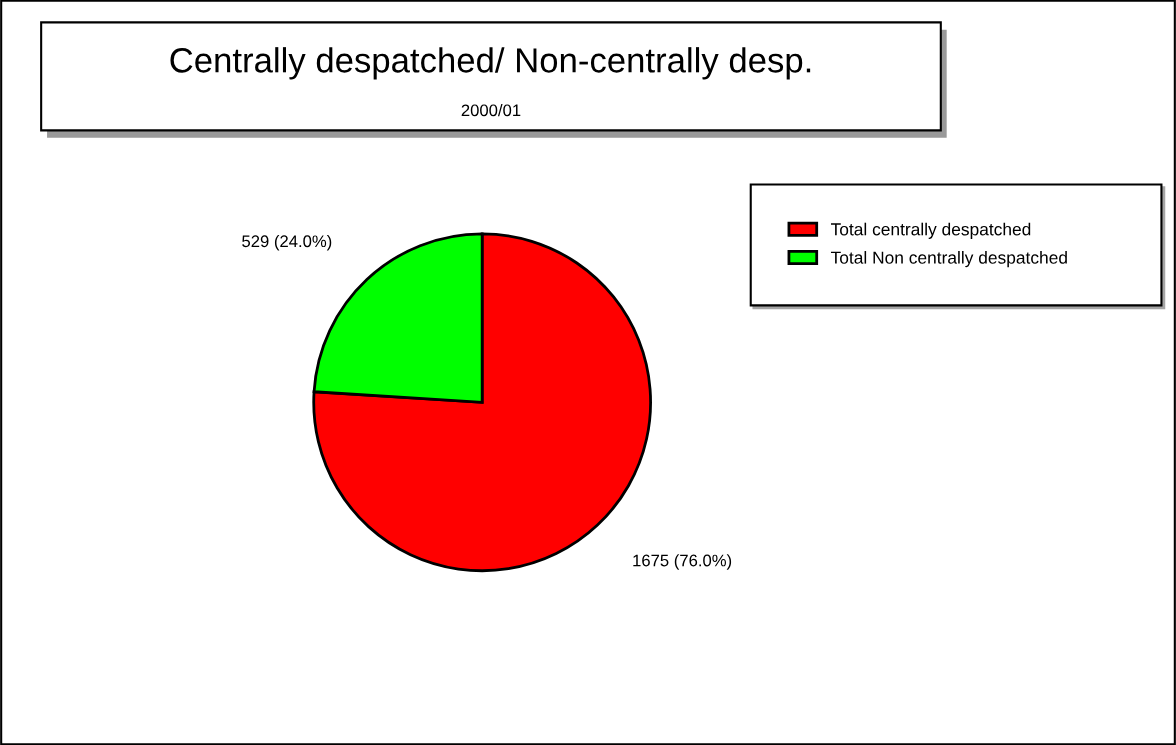 Image resolution: width=1176 pixels, height=745 pixels. Describe the element at coordinates (682, 562) in the screenshot. I see `data-label: 1675 (76.0%)` at that location.